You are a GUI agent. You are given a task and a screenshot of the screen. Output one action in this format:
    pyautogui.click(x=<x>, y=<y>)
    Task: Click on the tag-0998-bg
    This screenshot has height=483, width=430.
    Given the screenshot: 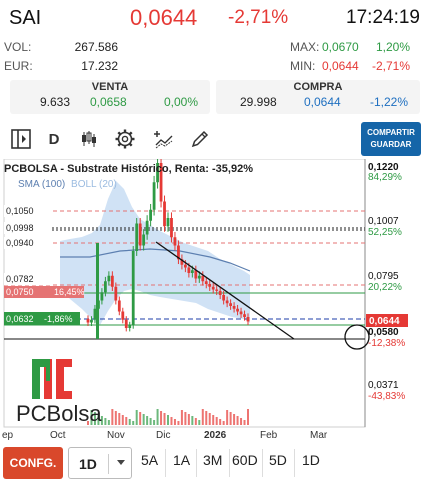 What is the action you would take?
    pyautogui.click(x=27, y=228)
    